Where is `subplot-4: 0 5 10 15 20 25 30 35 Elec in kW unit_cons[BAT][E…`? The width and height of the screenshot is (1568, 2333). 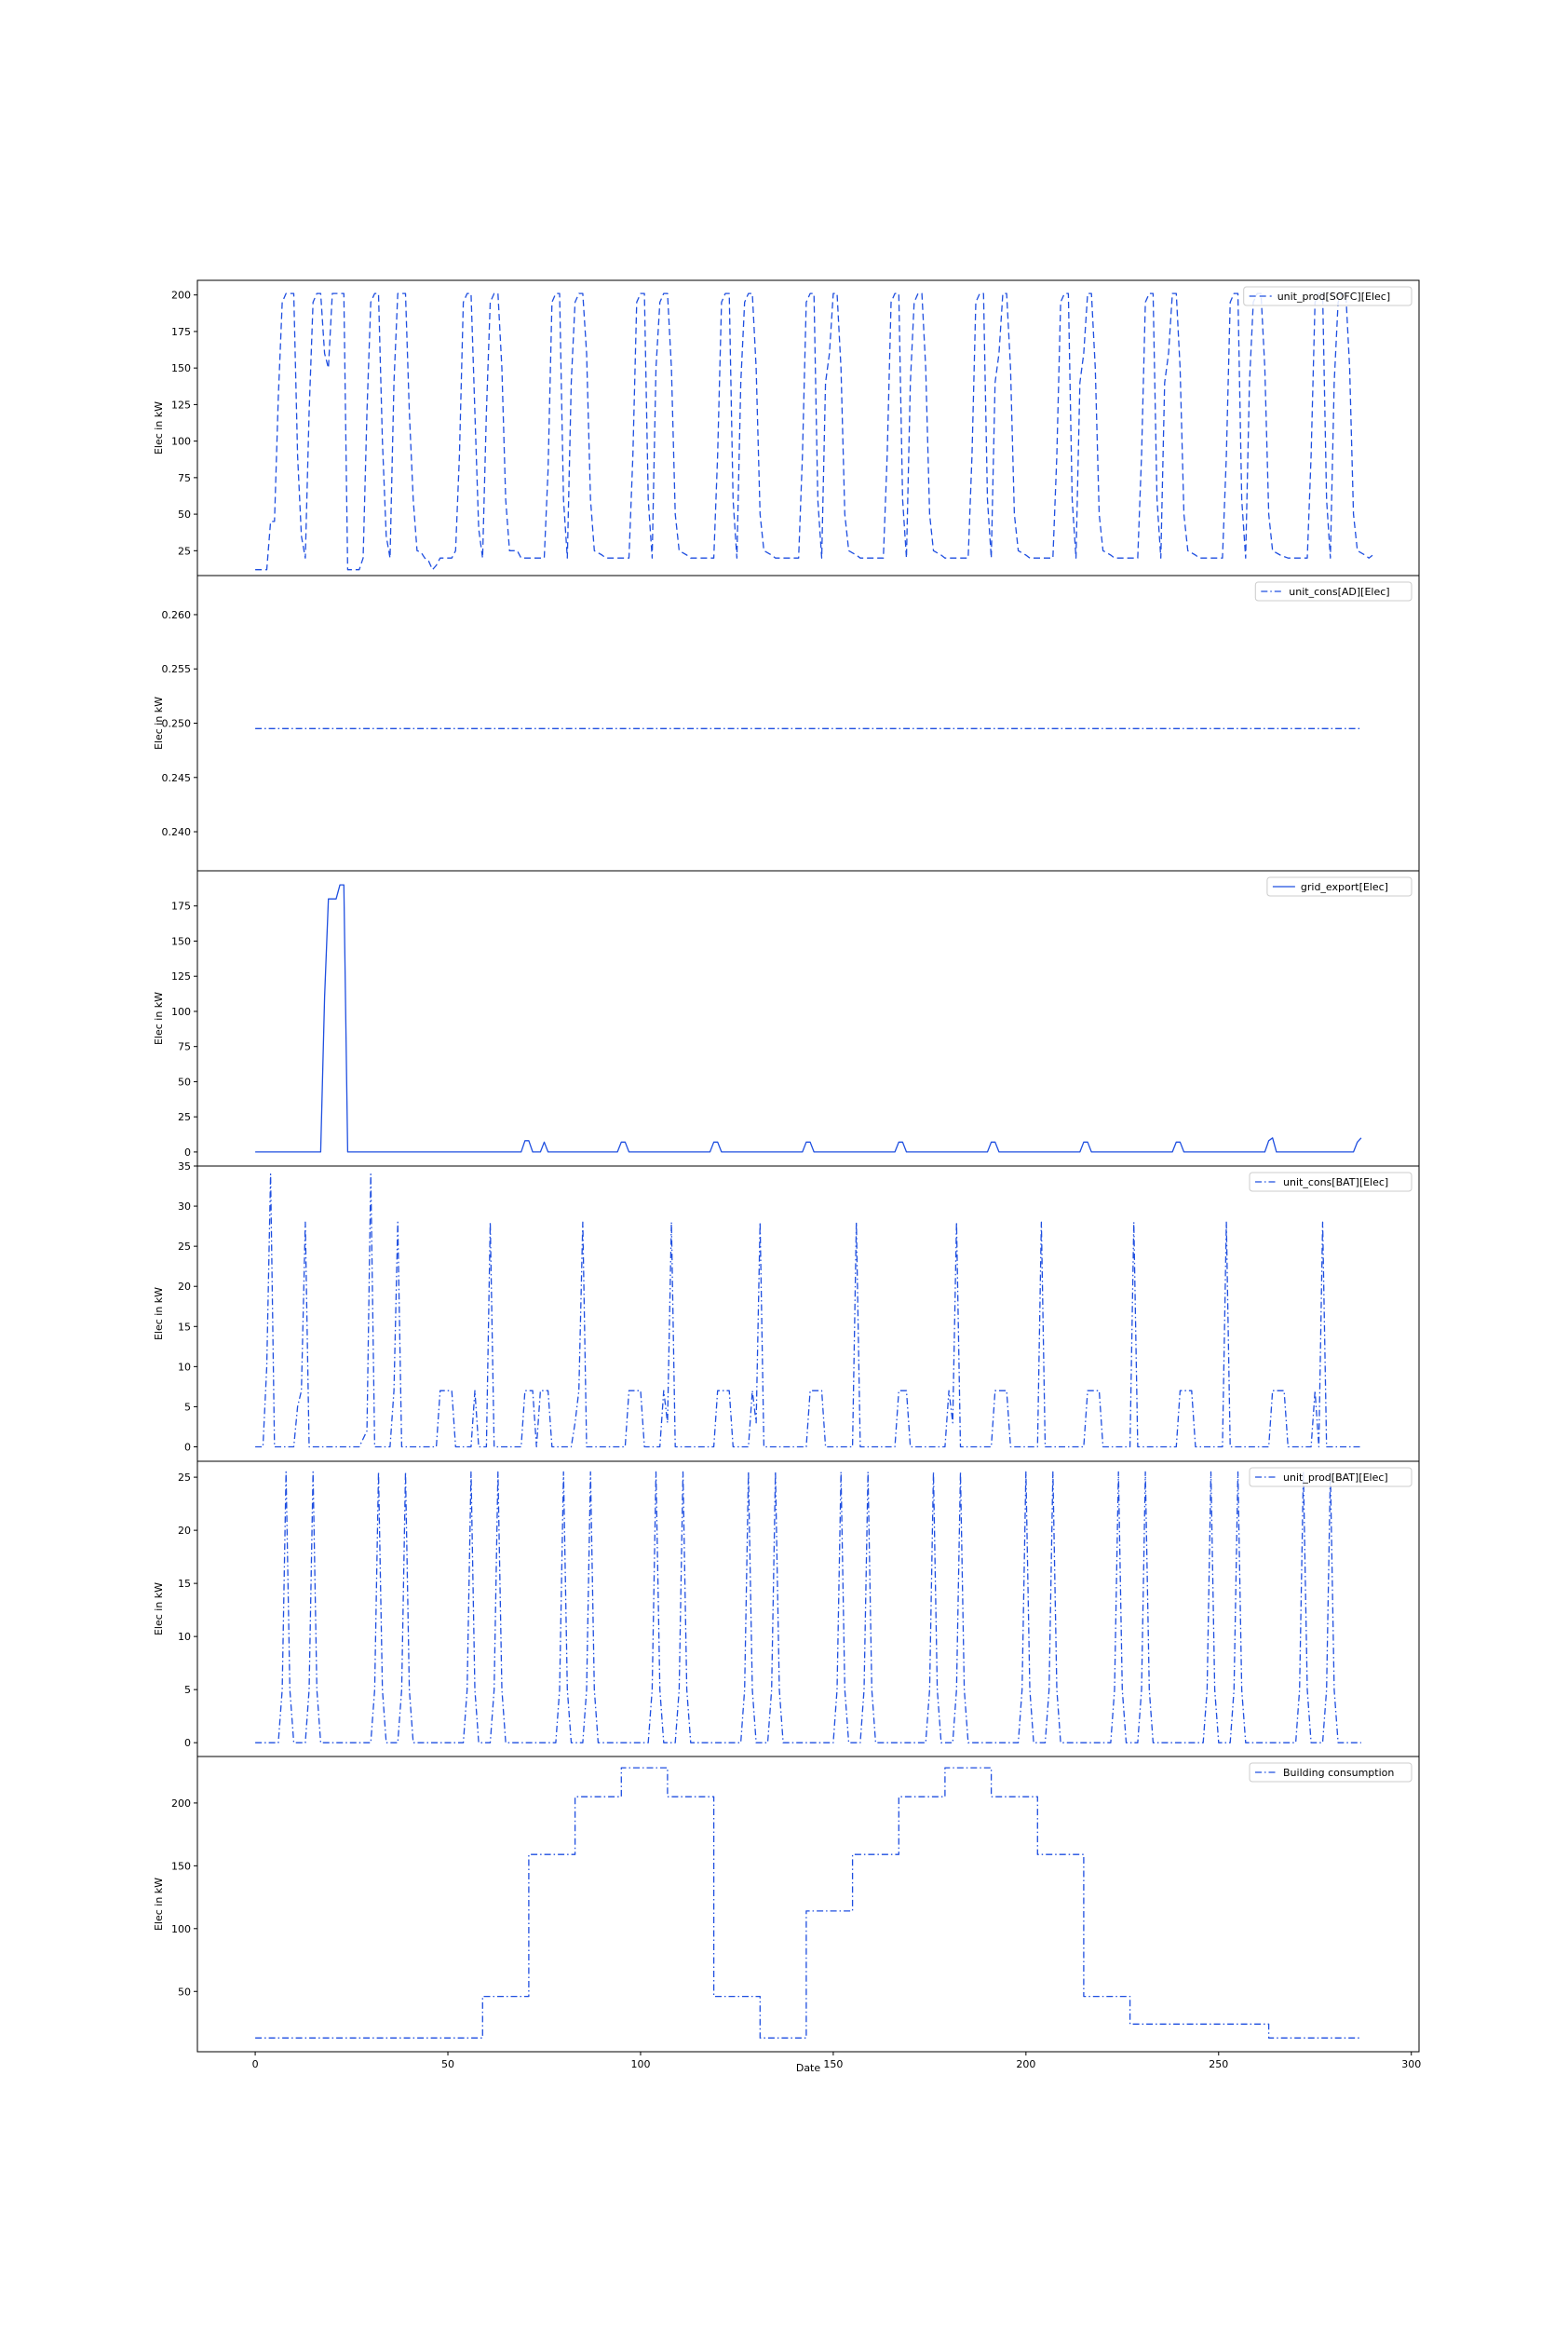
subplot-4: 0 5 10 15 20 25 30 35 Elec in kW unit_cons[BAT][E… is located at coordinates (787, 1311).